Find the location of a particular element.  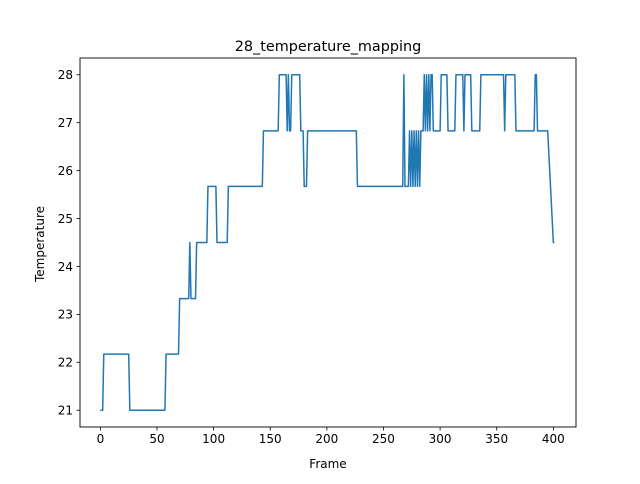

x-tick-label: 350 is located at coordinates (496, 439).